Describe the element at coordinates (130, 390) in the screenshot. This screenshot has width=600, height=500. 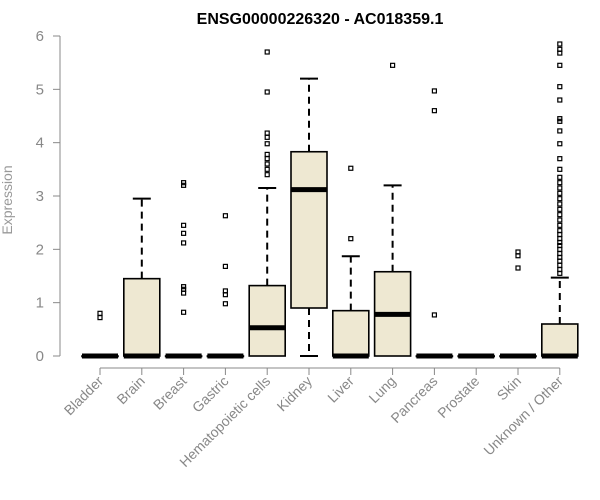
I see `x-tick-label: Brain` at that location.